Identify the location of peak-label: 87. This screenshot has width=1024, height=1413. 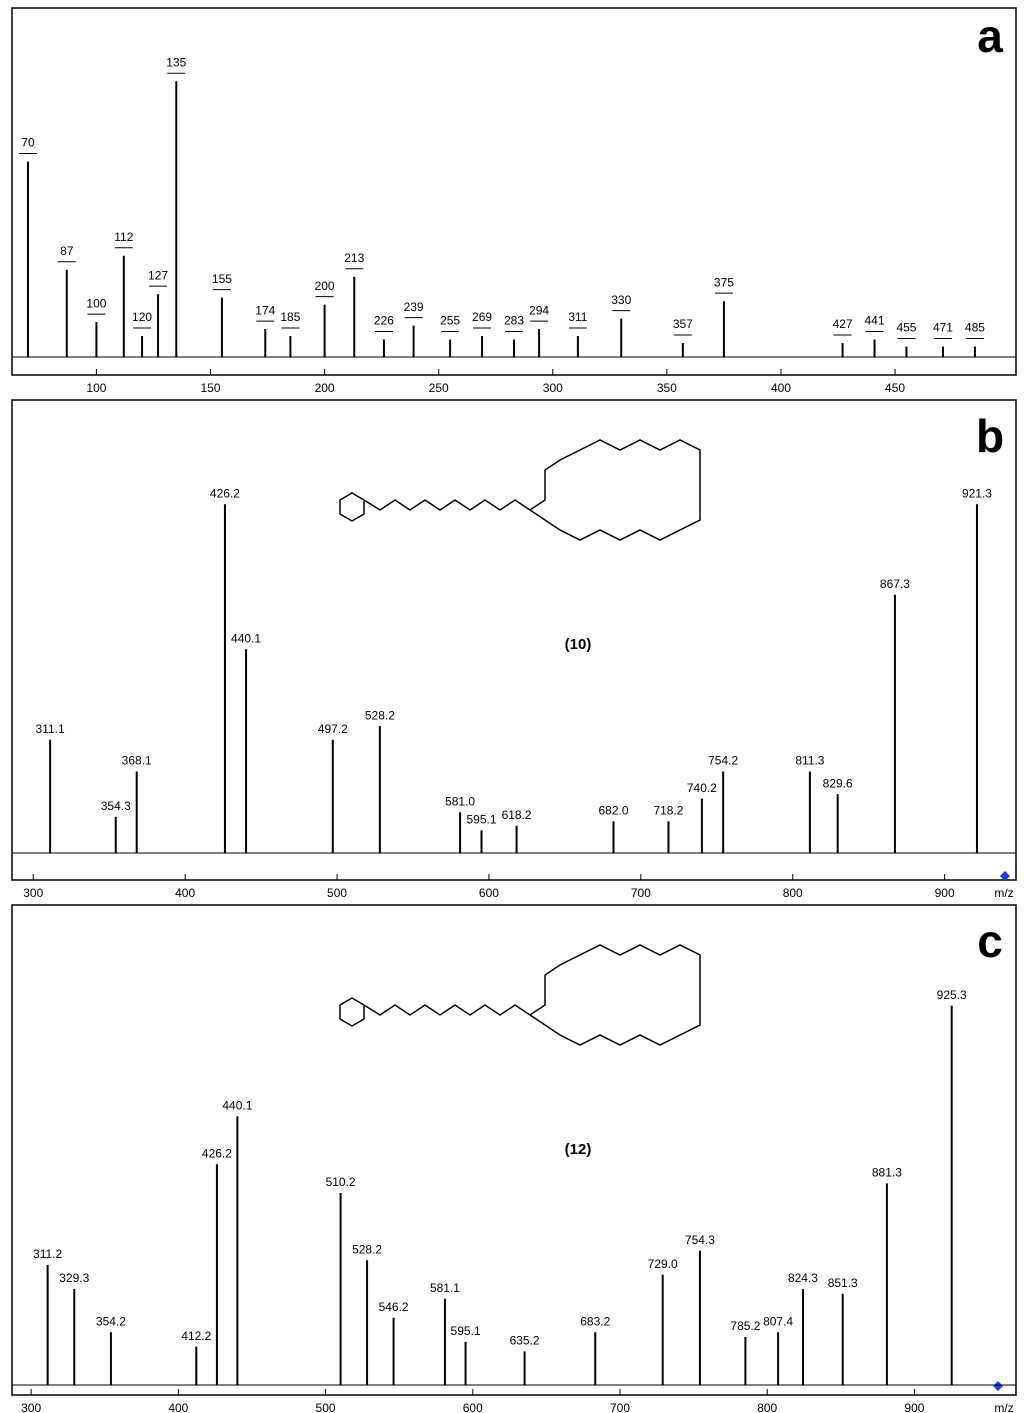
(67, 251).